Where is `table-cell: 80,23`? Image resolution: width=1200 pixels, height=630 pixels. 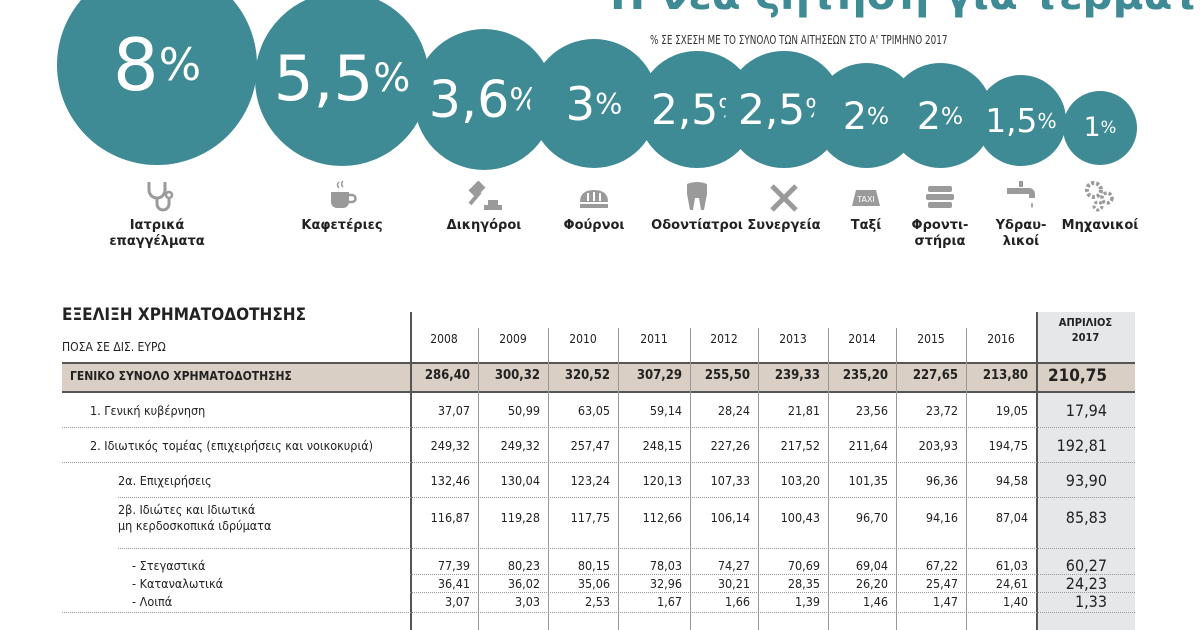
table-cell: 80,23 is located at coordinates (523, 565).